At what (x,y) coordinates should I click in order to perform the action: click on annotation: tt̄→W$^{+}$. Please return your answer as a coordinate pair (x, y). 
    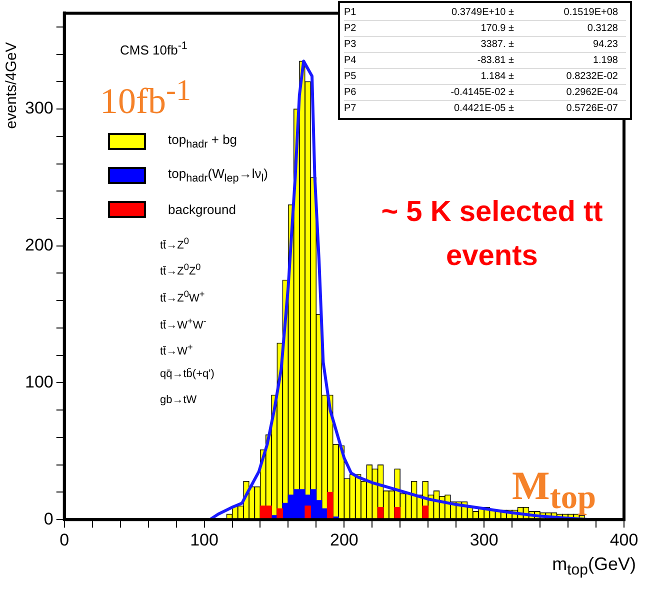
    Looking at the image, I should click on (176, 350).